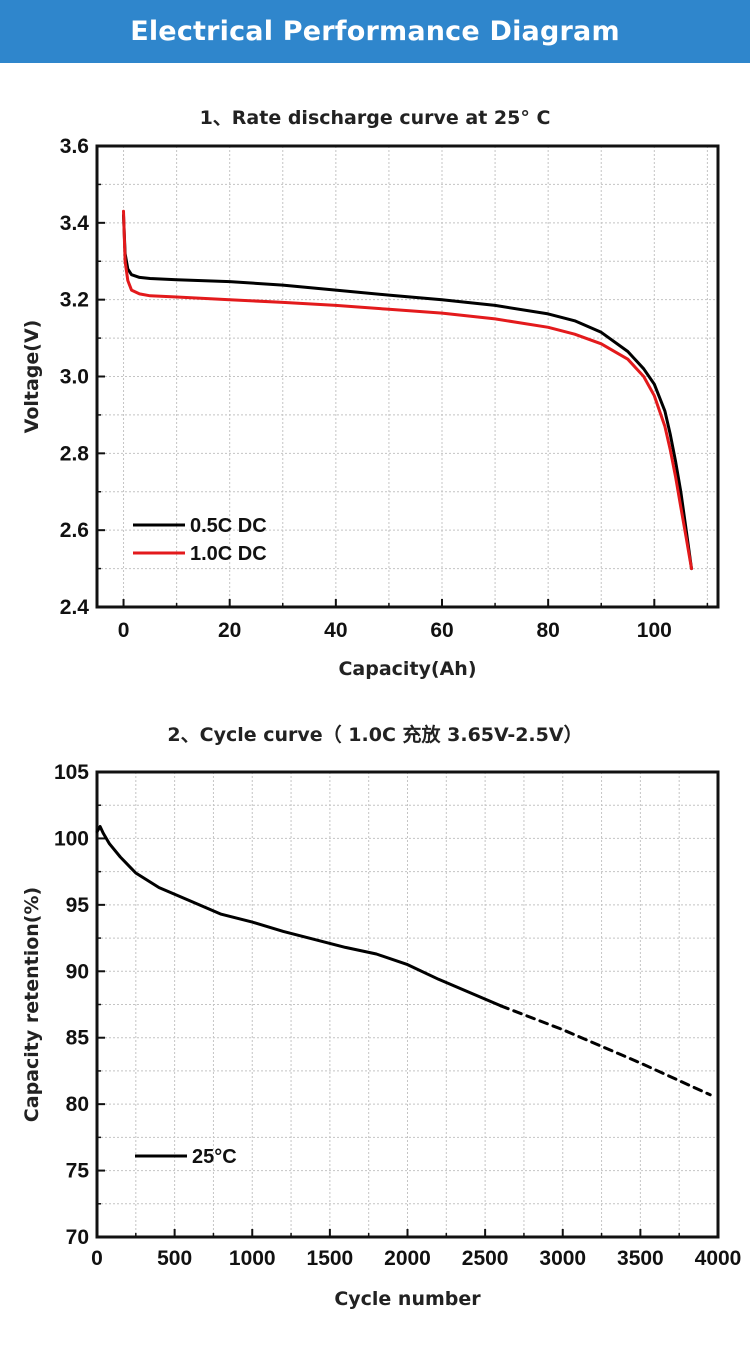 This screenshot has width=750, height=1353. Describe the element at coordinates (78, 1171) in the screenshot. I see `y-tick-label: 75` at that location.